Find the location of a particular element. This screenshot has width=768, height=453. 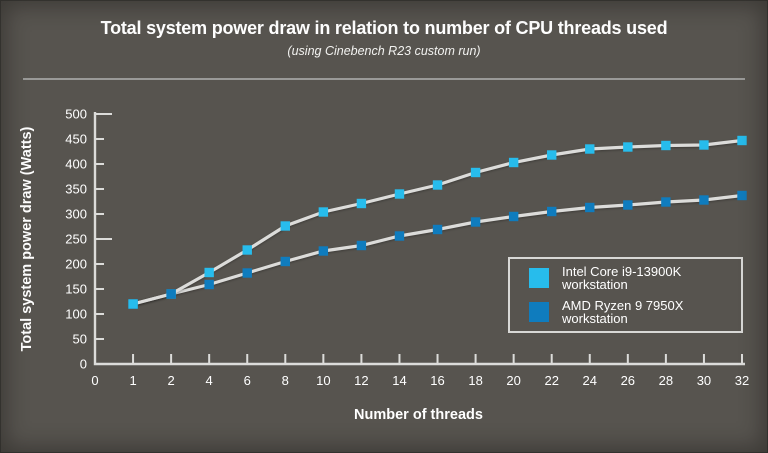

legend-item-intel: Intel Core i9-13900K workstation is located at coordinates (635, 278).